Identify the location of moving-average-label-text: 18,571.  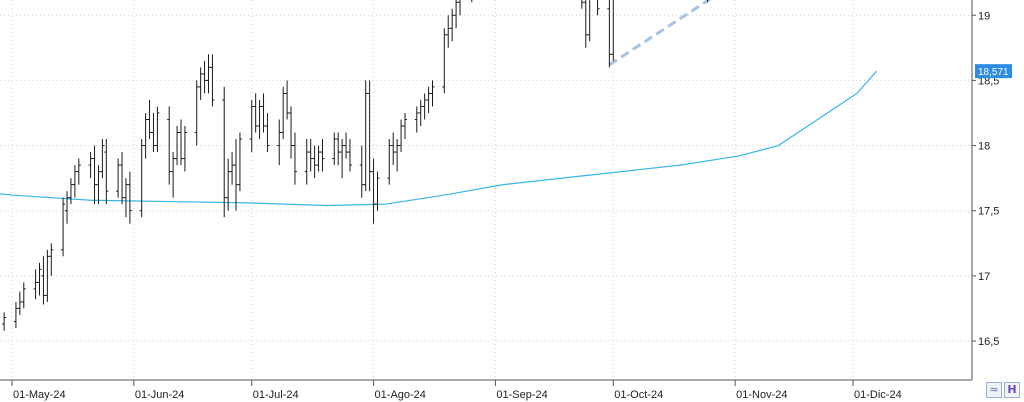
(993, 72).